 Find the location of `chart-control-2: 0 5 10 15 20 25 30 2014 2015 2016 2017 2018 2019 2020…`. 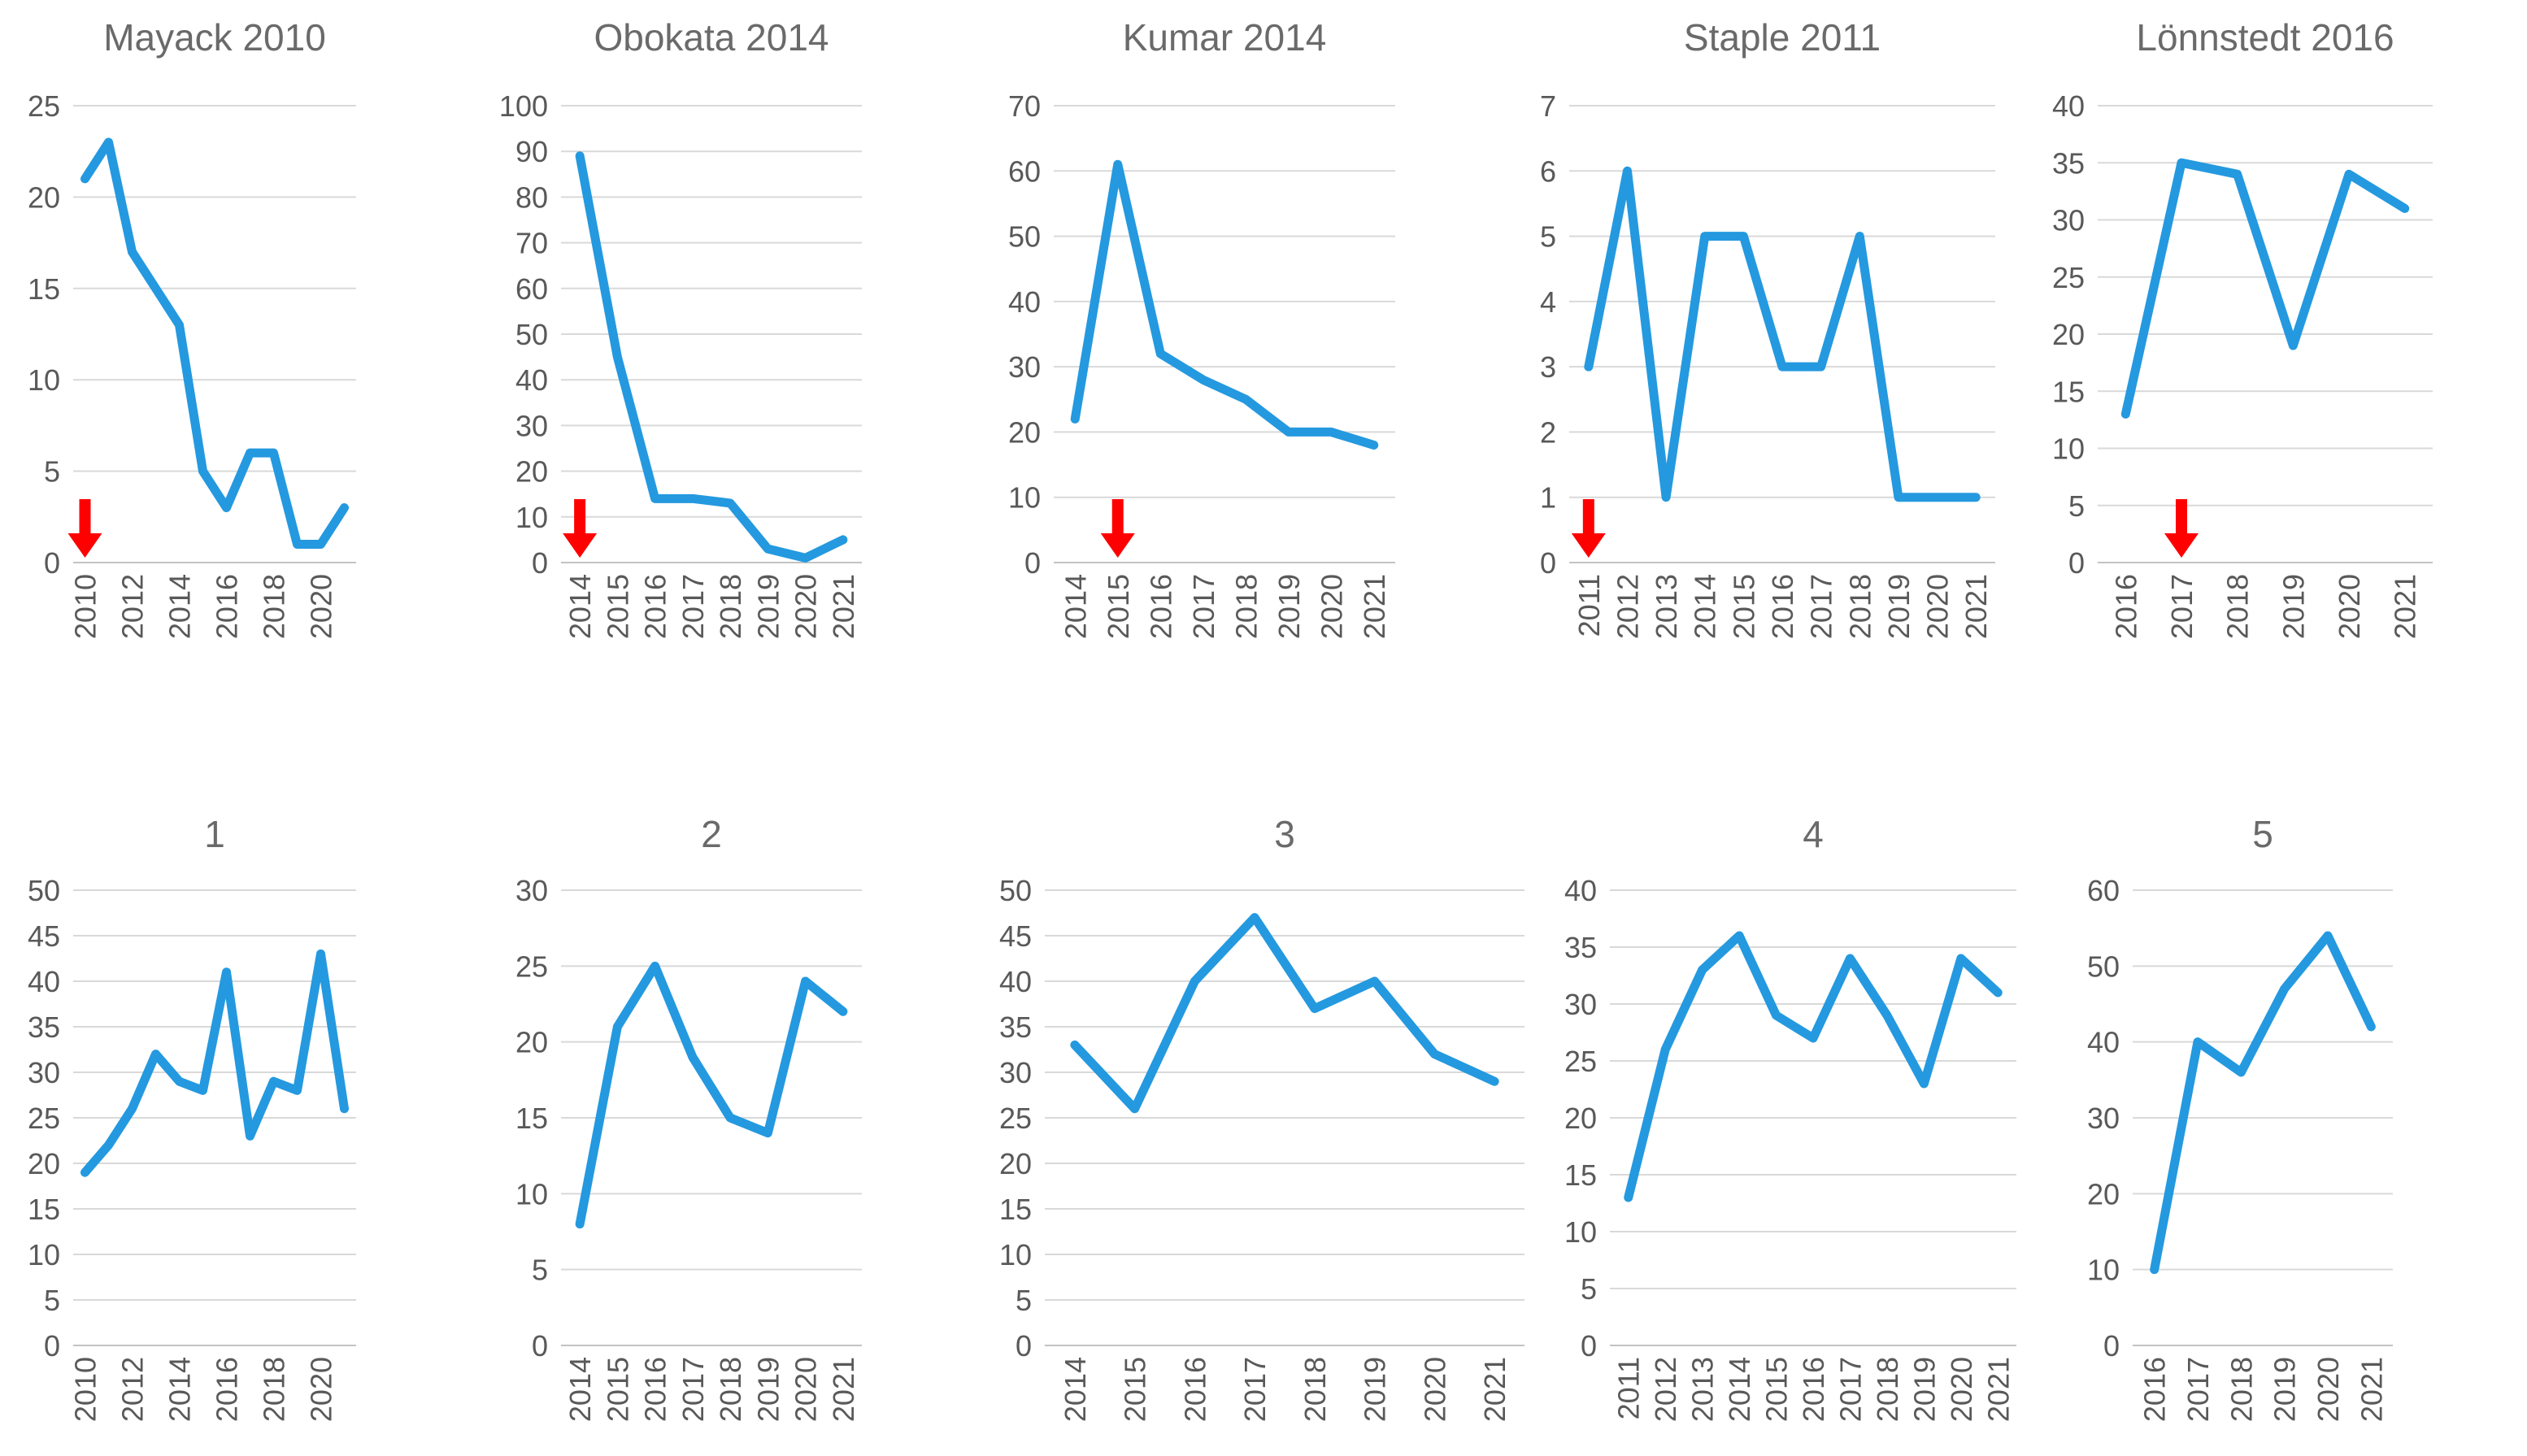

chart-control-2: 0 5 10 15 20 25 30 2014 2015 2016 2017 2018 2019 2020… is located at coordinates (689, 1118).